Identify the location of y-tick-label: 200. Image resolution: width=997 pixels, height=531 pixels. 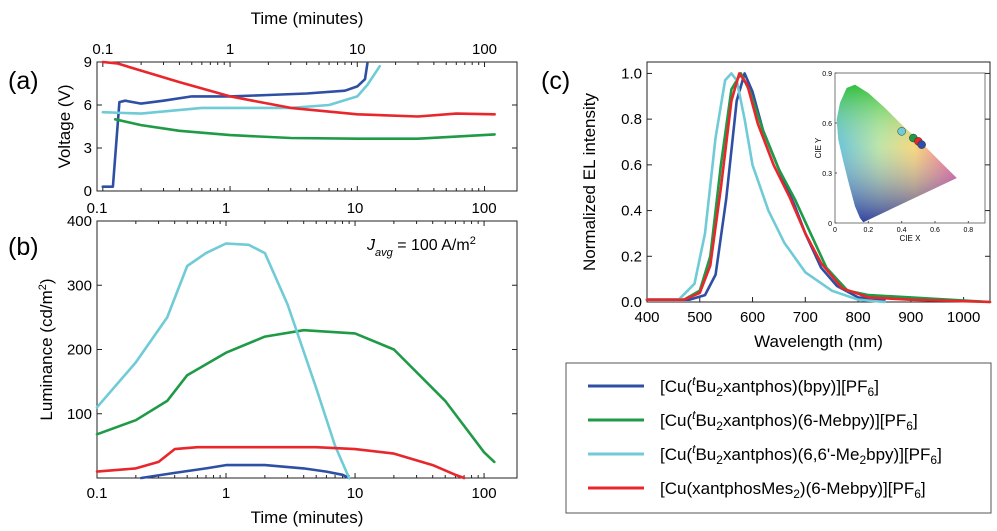
(79, 350).